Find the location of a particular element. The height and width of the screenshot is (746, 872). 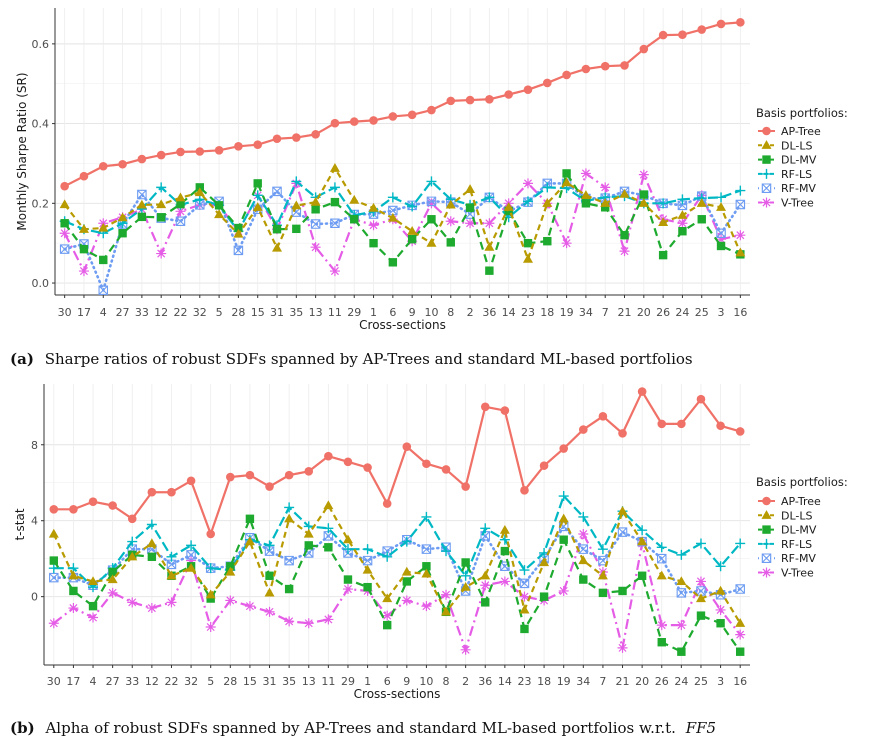

x-tick-label: 22 is located at coordinates (171, 681).